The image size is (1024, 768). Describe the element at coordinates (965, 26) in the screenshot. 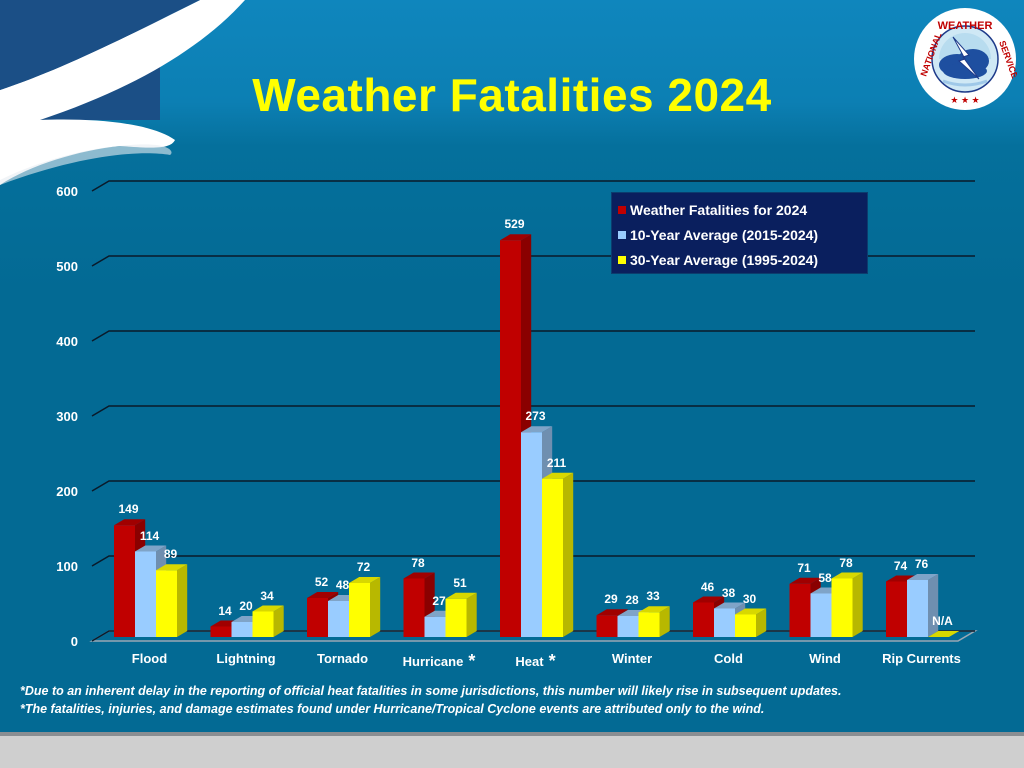

I see `svg-text: WEATHER` at that location.